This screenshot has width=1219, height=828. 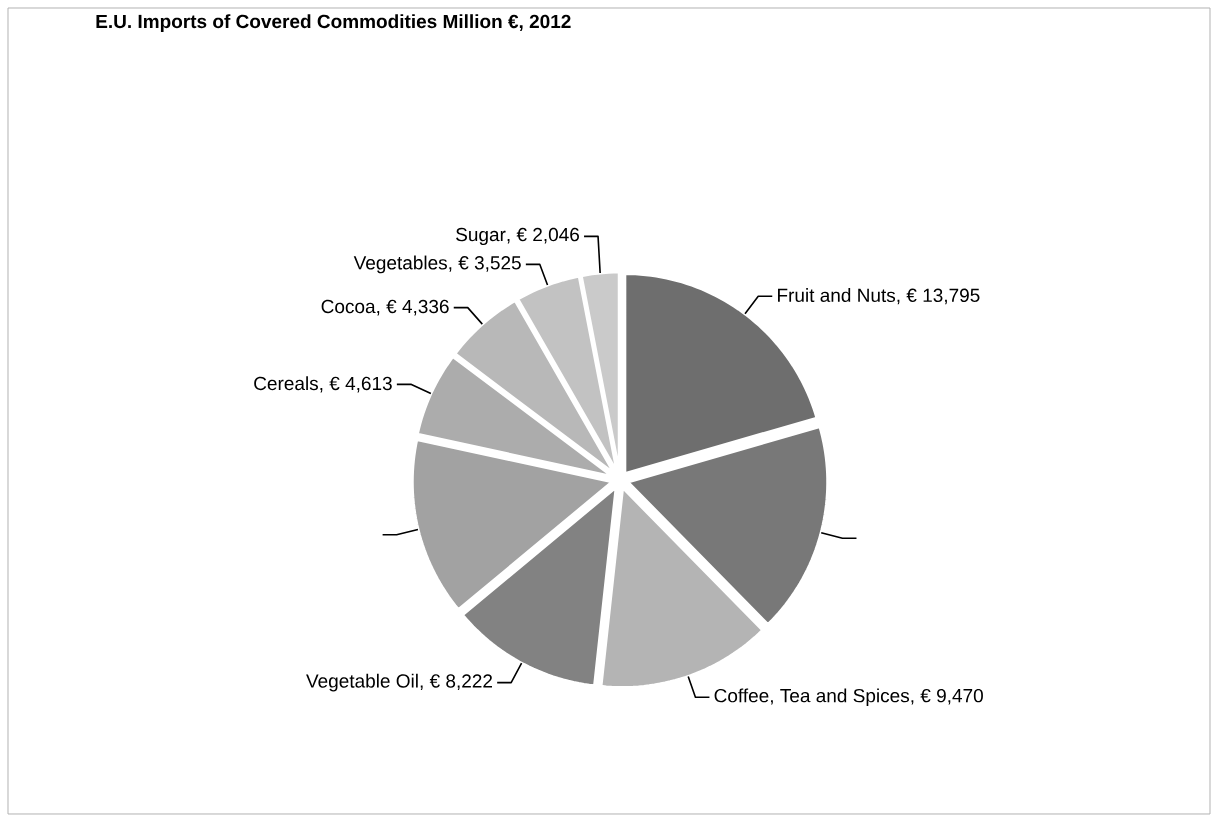 I want to click on chart-title: E.U. Imports of Covered Commodities Million €, 2012, so click(x=333, y=23).